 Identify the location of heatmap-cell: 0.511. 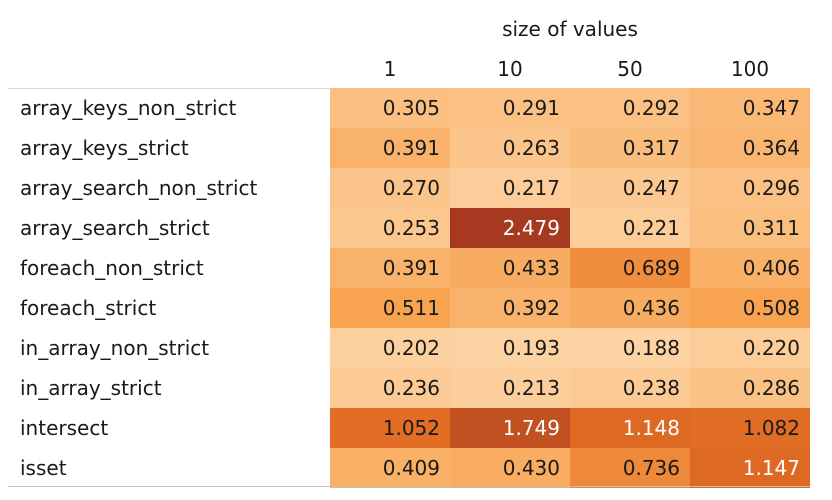
(390, 308).